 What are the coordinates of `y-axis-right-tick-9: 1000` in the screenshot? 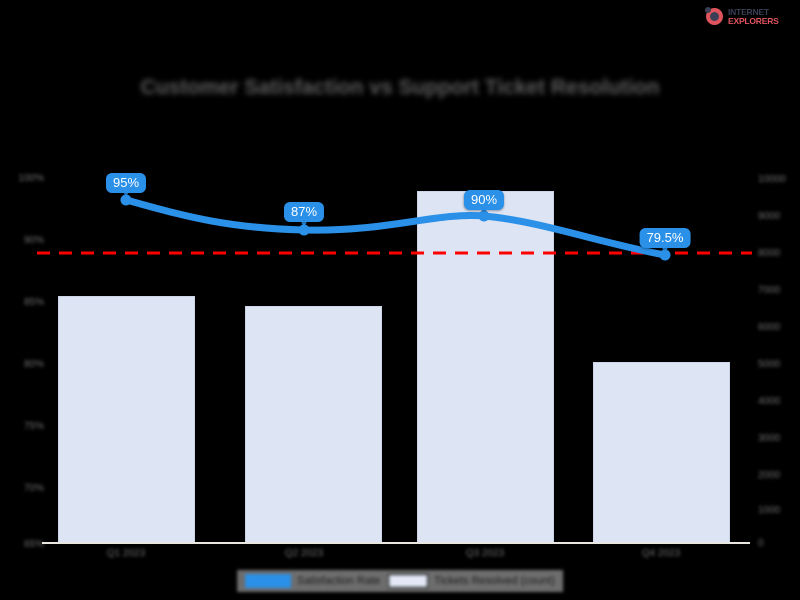 It's located at (769, 510).